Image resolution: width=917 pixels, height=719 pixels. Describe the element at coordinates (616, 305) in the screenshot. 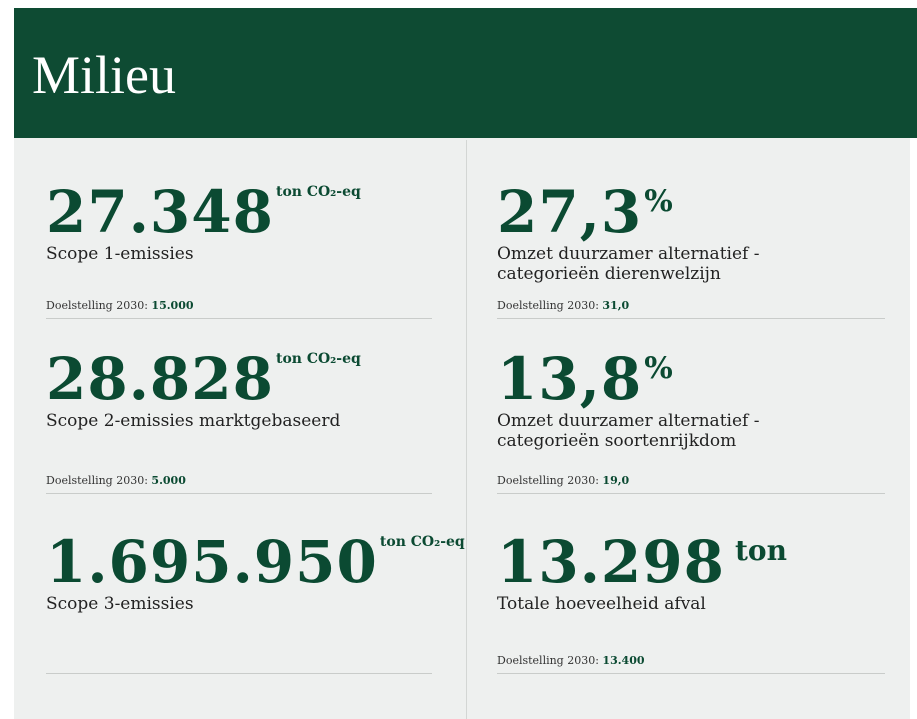

I see `target-value: 31,0` at that location.